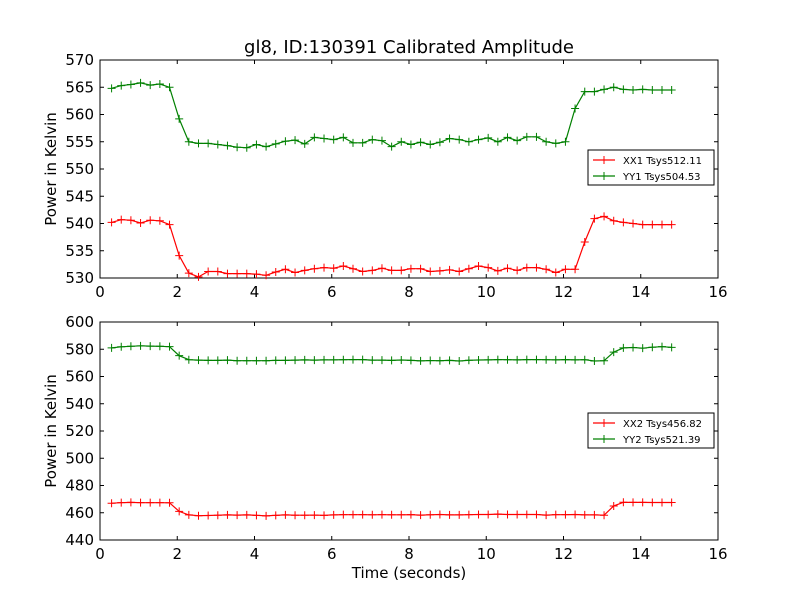  What do you see at coordinates (79, 431) in the screenshot?
I see `y-tick-label: 520` at bounding box center [79, 431].